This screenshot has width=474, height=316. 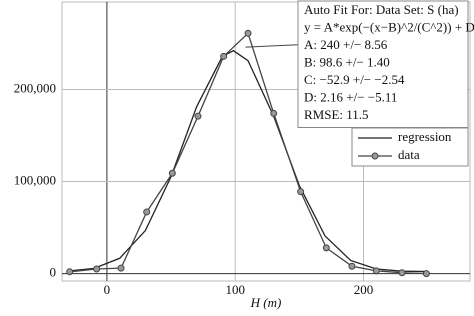 I want to click on legend-box, so click(x=410, y=147).